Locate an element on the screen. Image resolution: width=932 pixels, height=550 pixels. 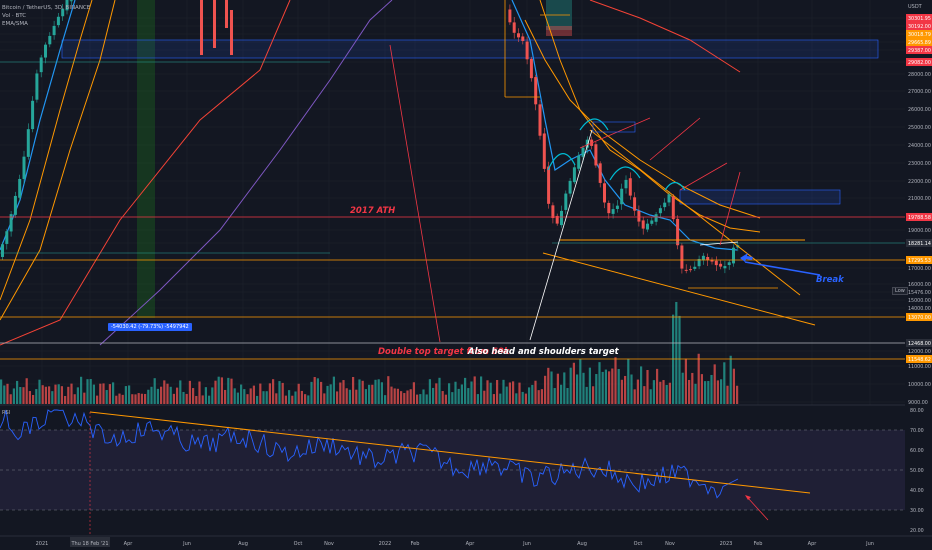
price-tick: 21000.00 is located at coordinates (919, 199).